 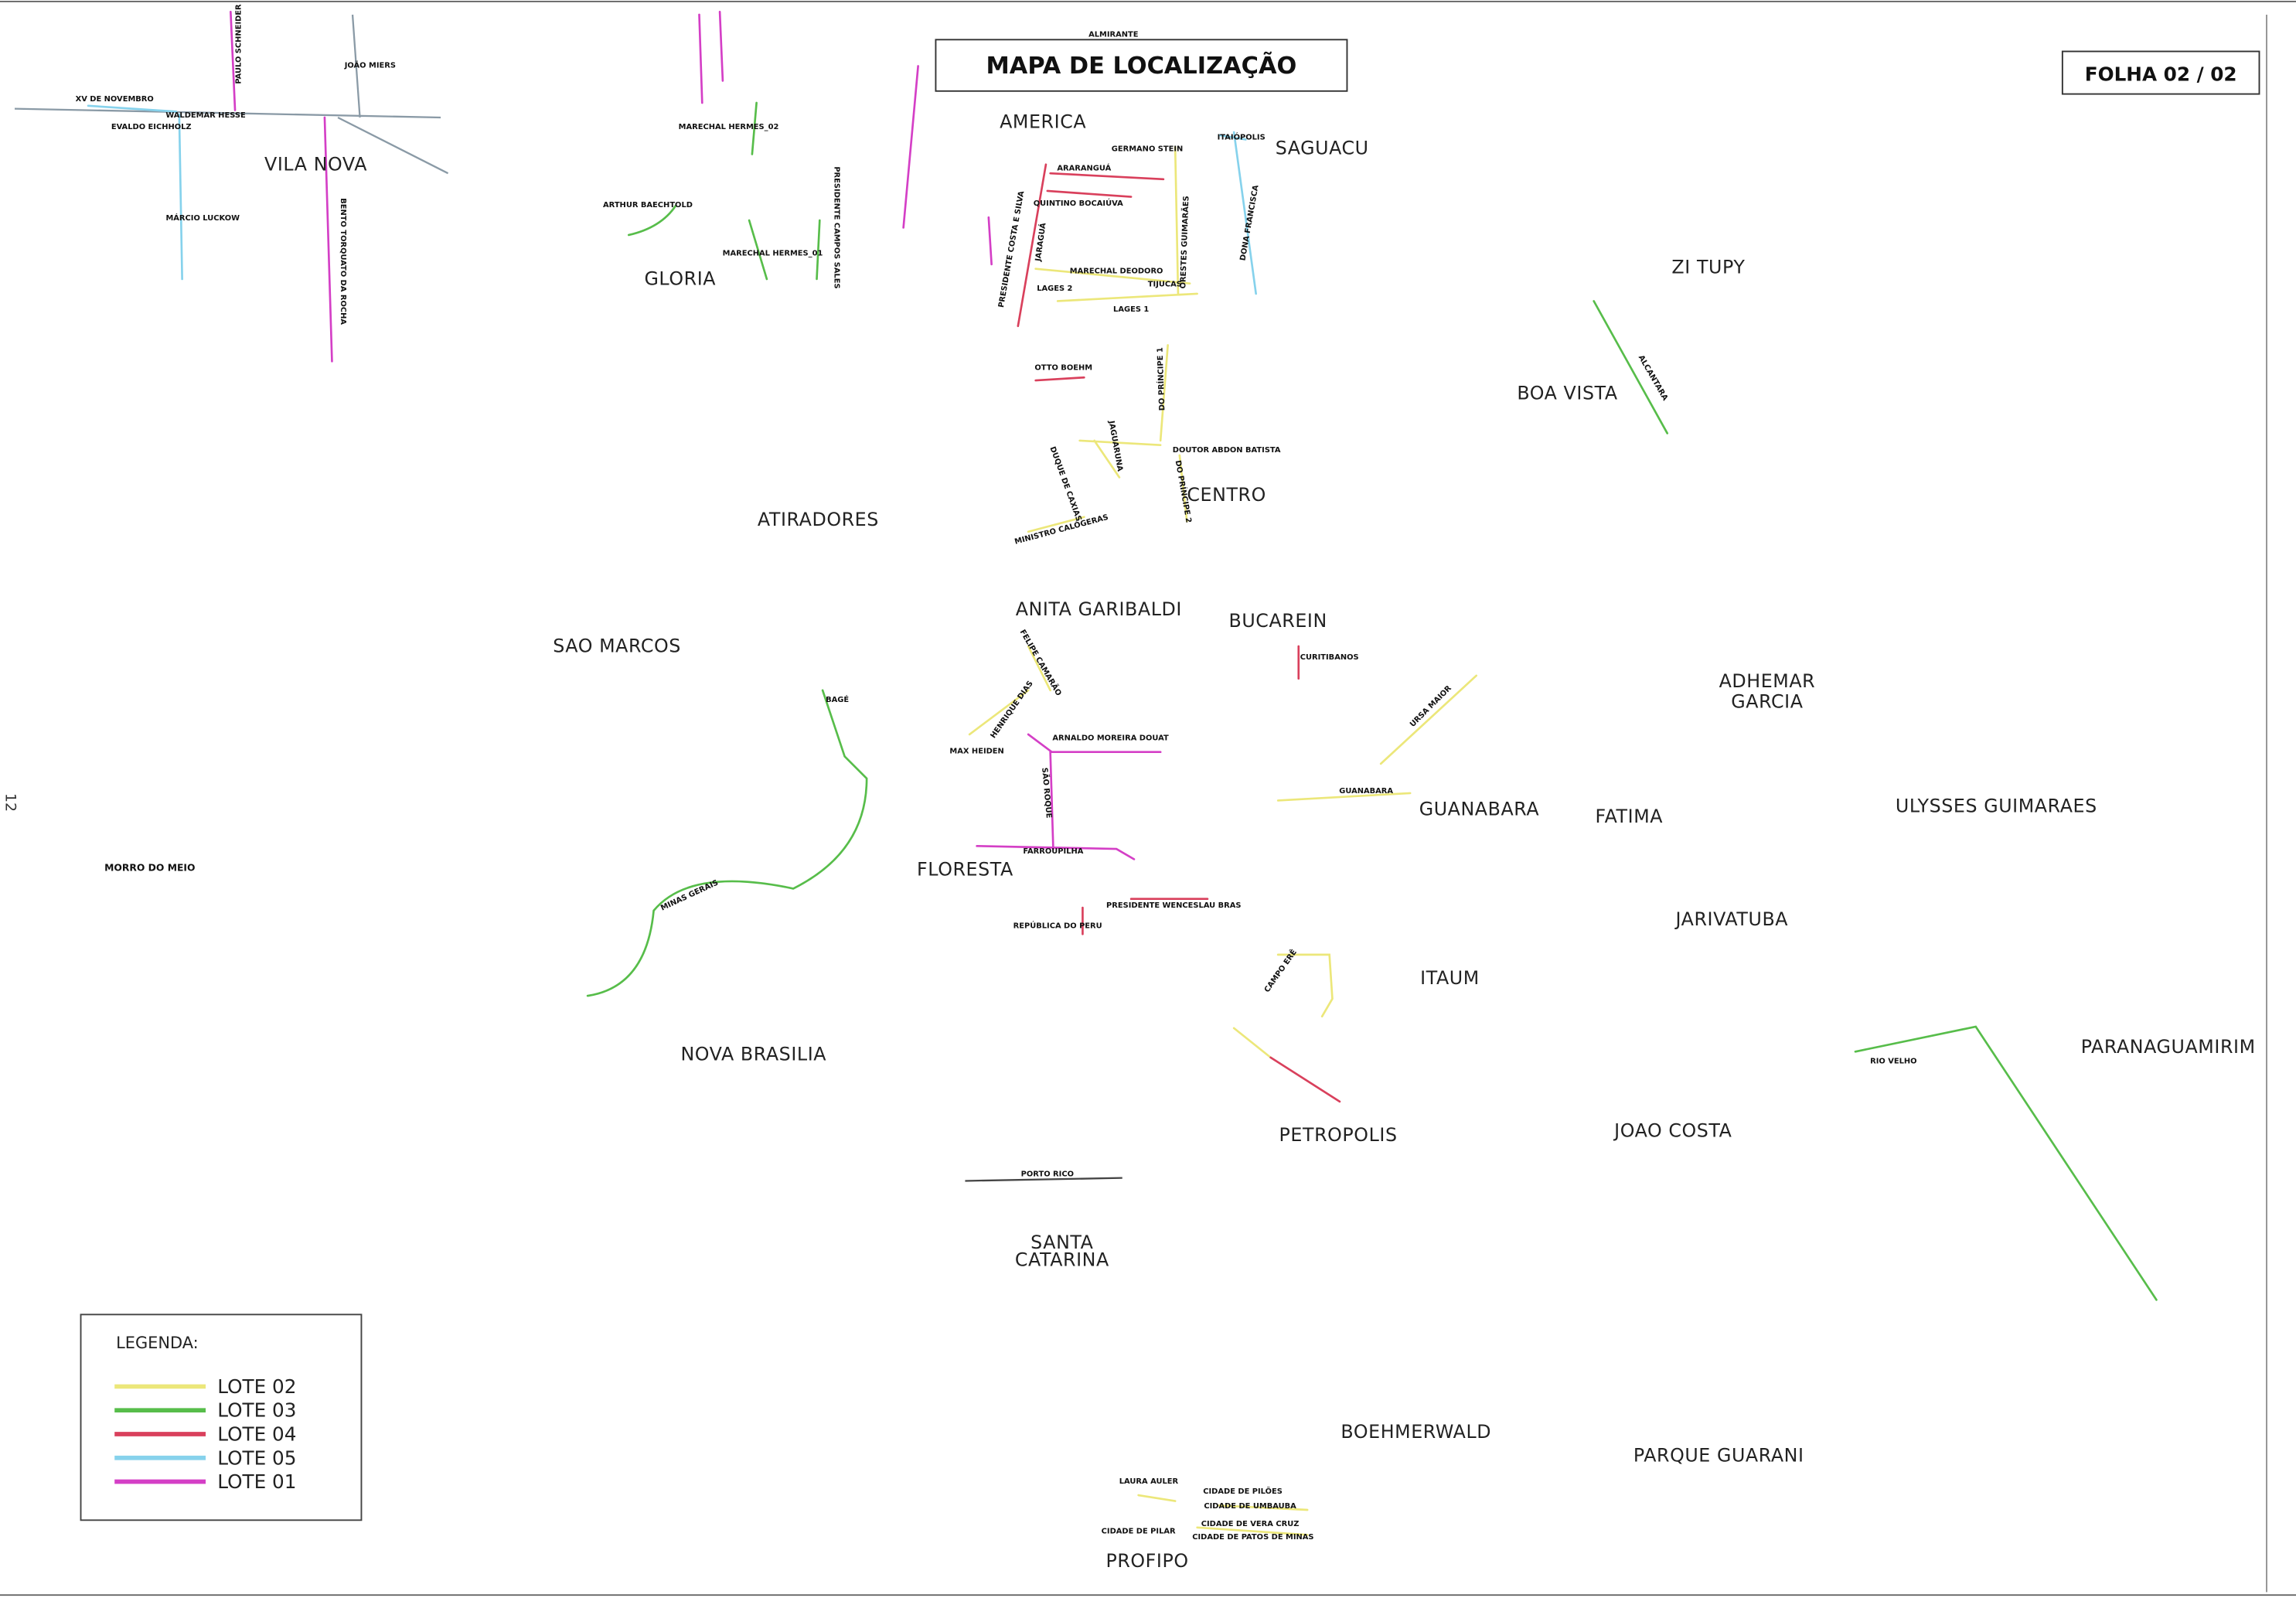 What do you see at coordinates (1366, 791) in the screenshot?
I see `street-label: GUANABARA` at bounding box center [1366, 791].